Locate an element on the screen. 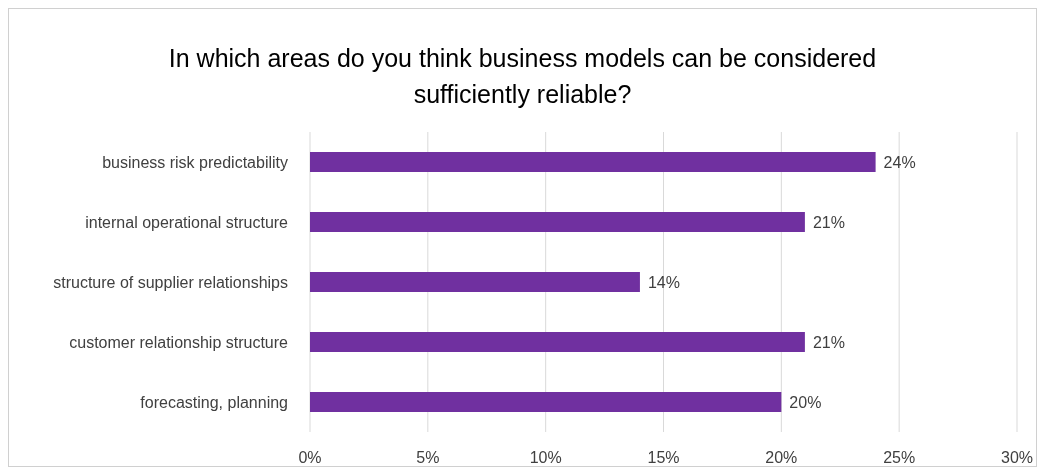 The image size is (1045, 475). x-tick-label: 0% is located at coordinates (310, 458).